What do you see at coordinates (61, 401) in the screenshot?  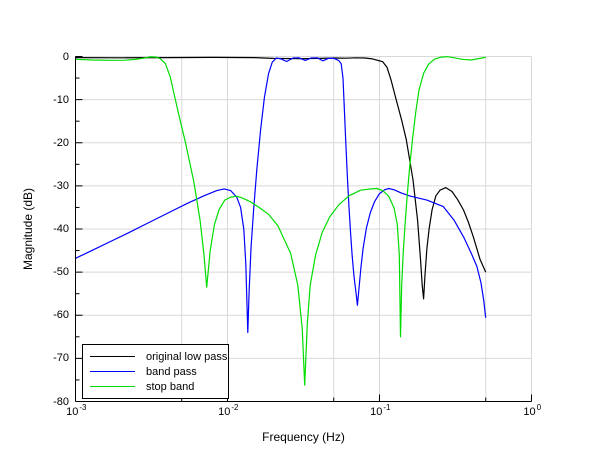 I see `y-tick-label: -80` at bounding box center [61, 401].